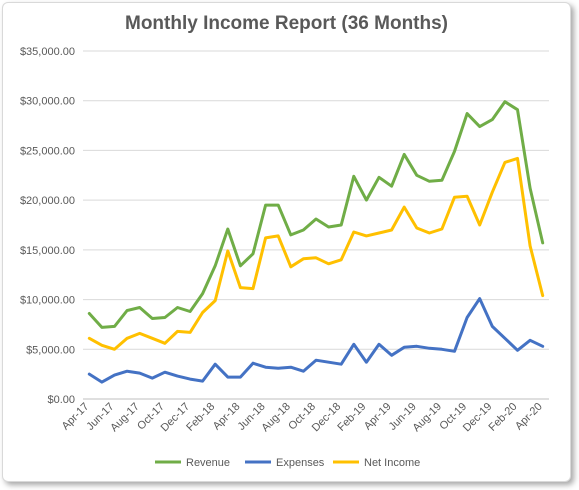  Describe the element at coordinates (200, 417) in the screenshot. I see `x-tick-label: Feb-18` at that location.